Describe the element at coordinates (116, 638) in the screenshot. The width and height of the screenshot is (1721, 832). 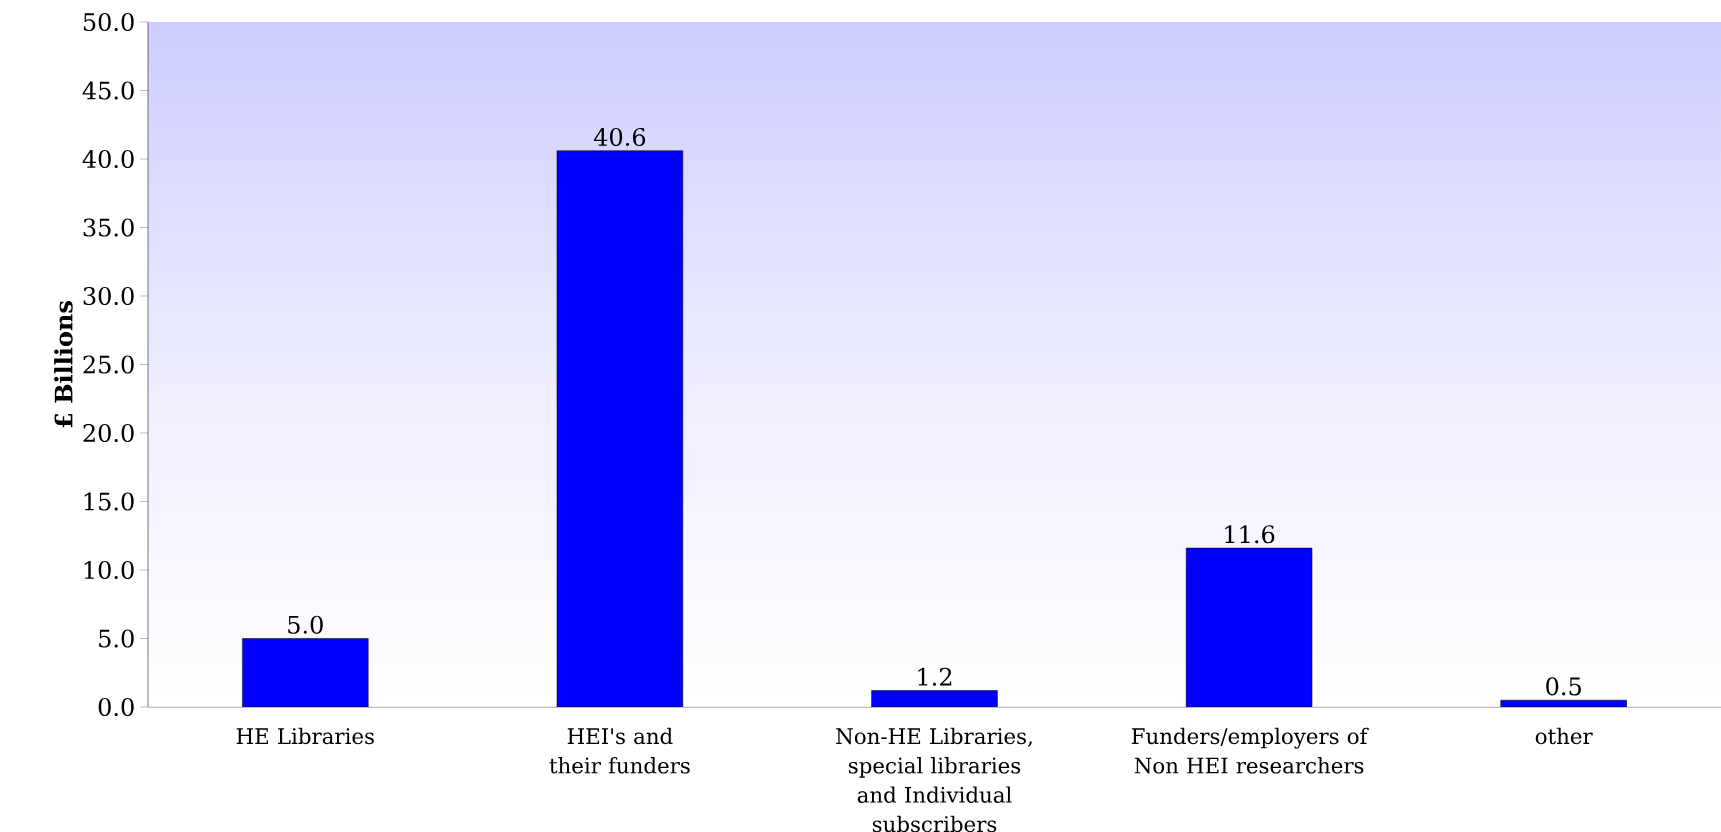
I see `y-tick-label: 5.0` at that location.